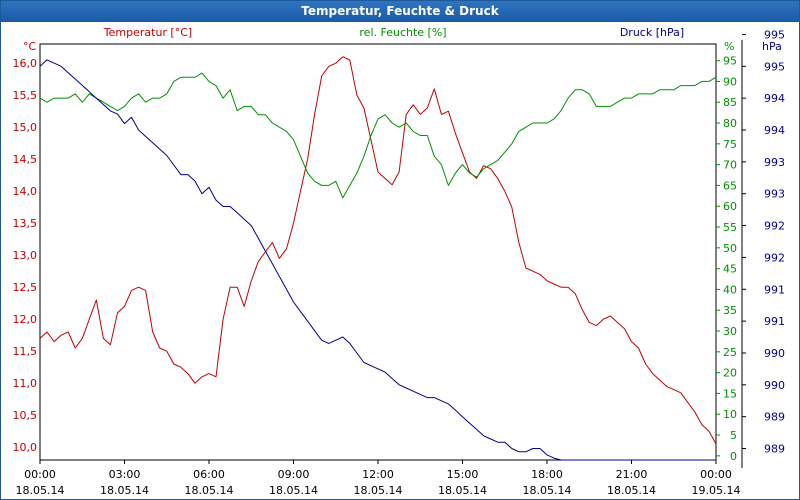  Describe the element at coordinates (25, 415) in the screenshot. I see `temp-tick-label: 10,5` at that location.